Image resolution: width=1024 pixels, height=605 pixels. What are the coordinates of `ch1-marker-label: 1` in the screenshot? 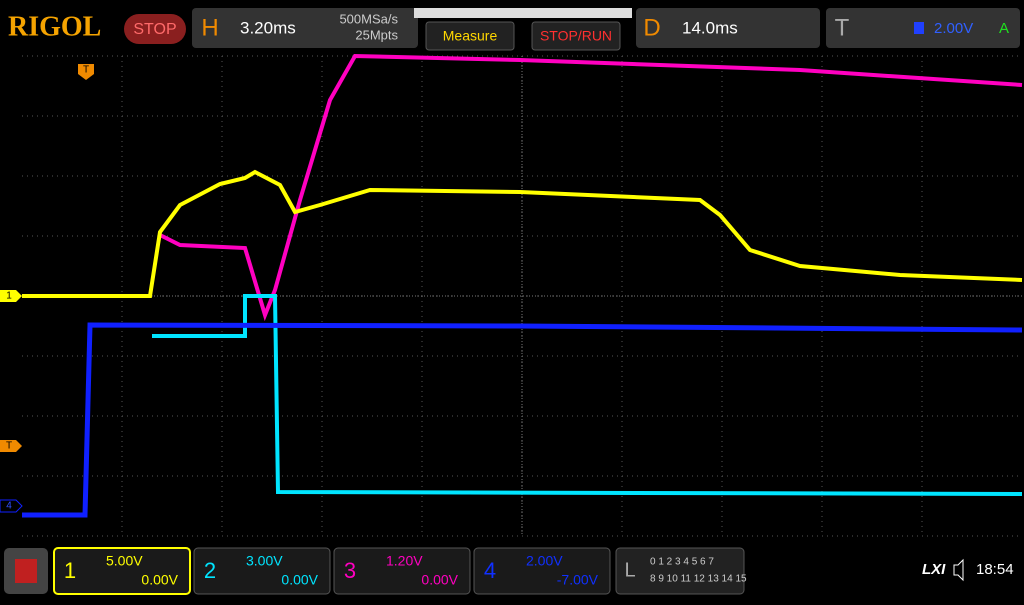 It's located at (9, 296).